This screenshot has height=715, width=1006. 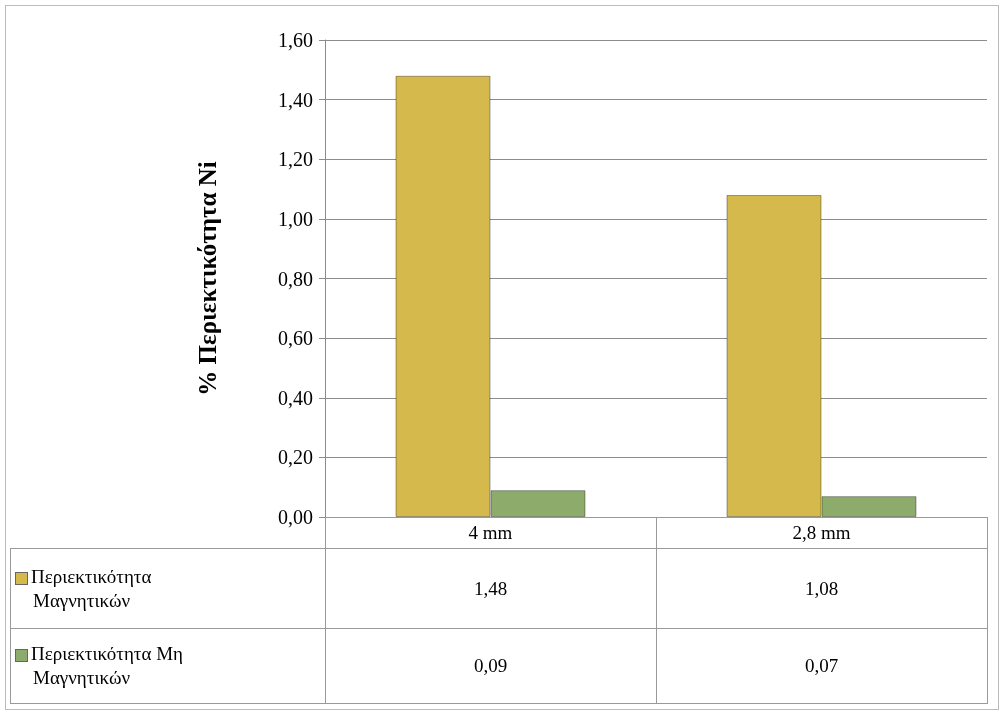 I want to click on legend-label: Περιεκτικότητα Μη Μαγνητικών, so click(x=167, y=666).